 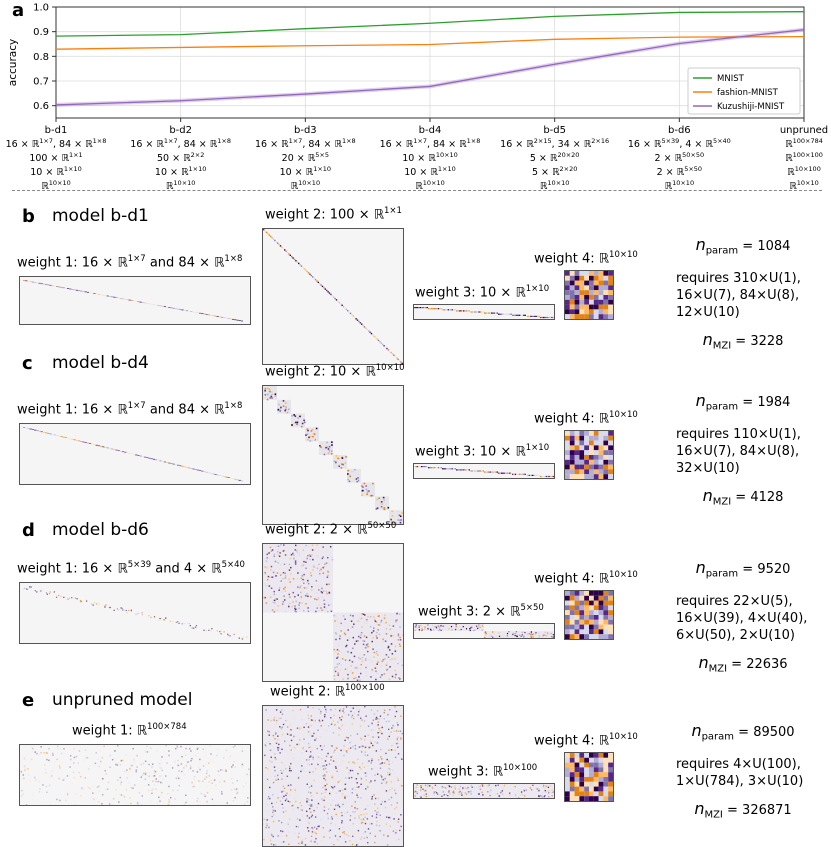 What do you see at coordinates (738, 764) in the screenshot?
I see `requires-line: requires 4×U(100),` at bounding box center [738, 764].